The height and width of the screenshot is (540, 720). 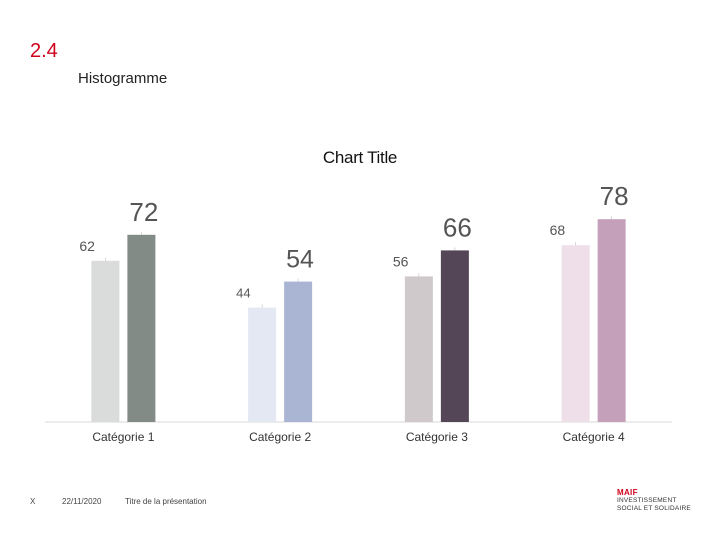 I want to click on footer-date: 22/11/2020, so click(x=82, y=501).